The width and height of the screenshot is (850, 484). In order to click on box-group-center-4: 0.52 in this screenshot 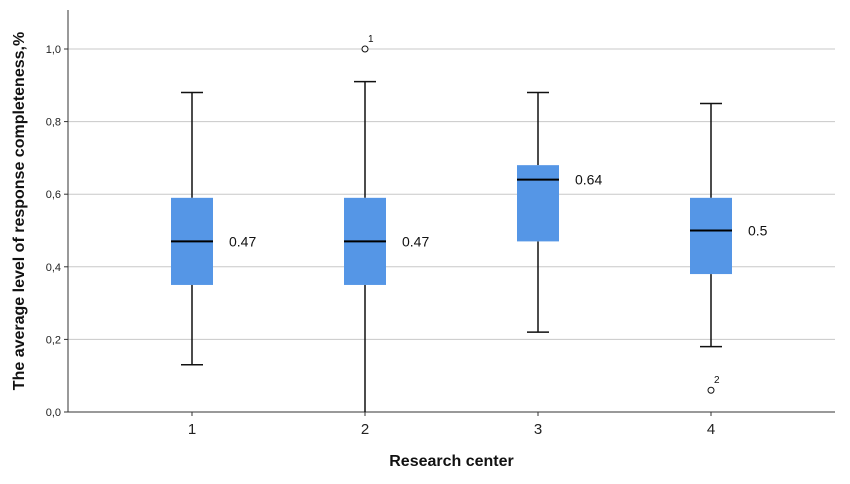, I will do `click(729, 248)`.